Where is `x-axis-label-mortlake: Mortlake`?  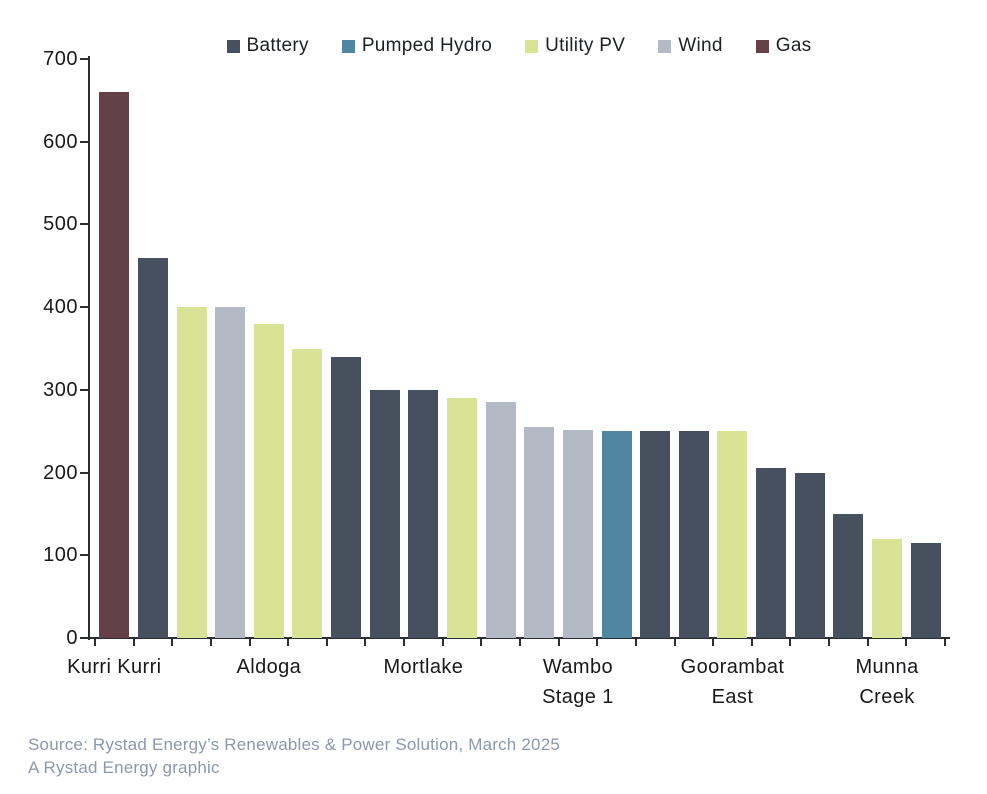 x-axis-label-mortlake: Mortlake is located at coordinates (423, 667).